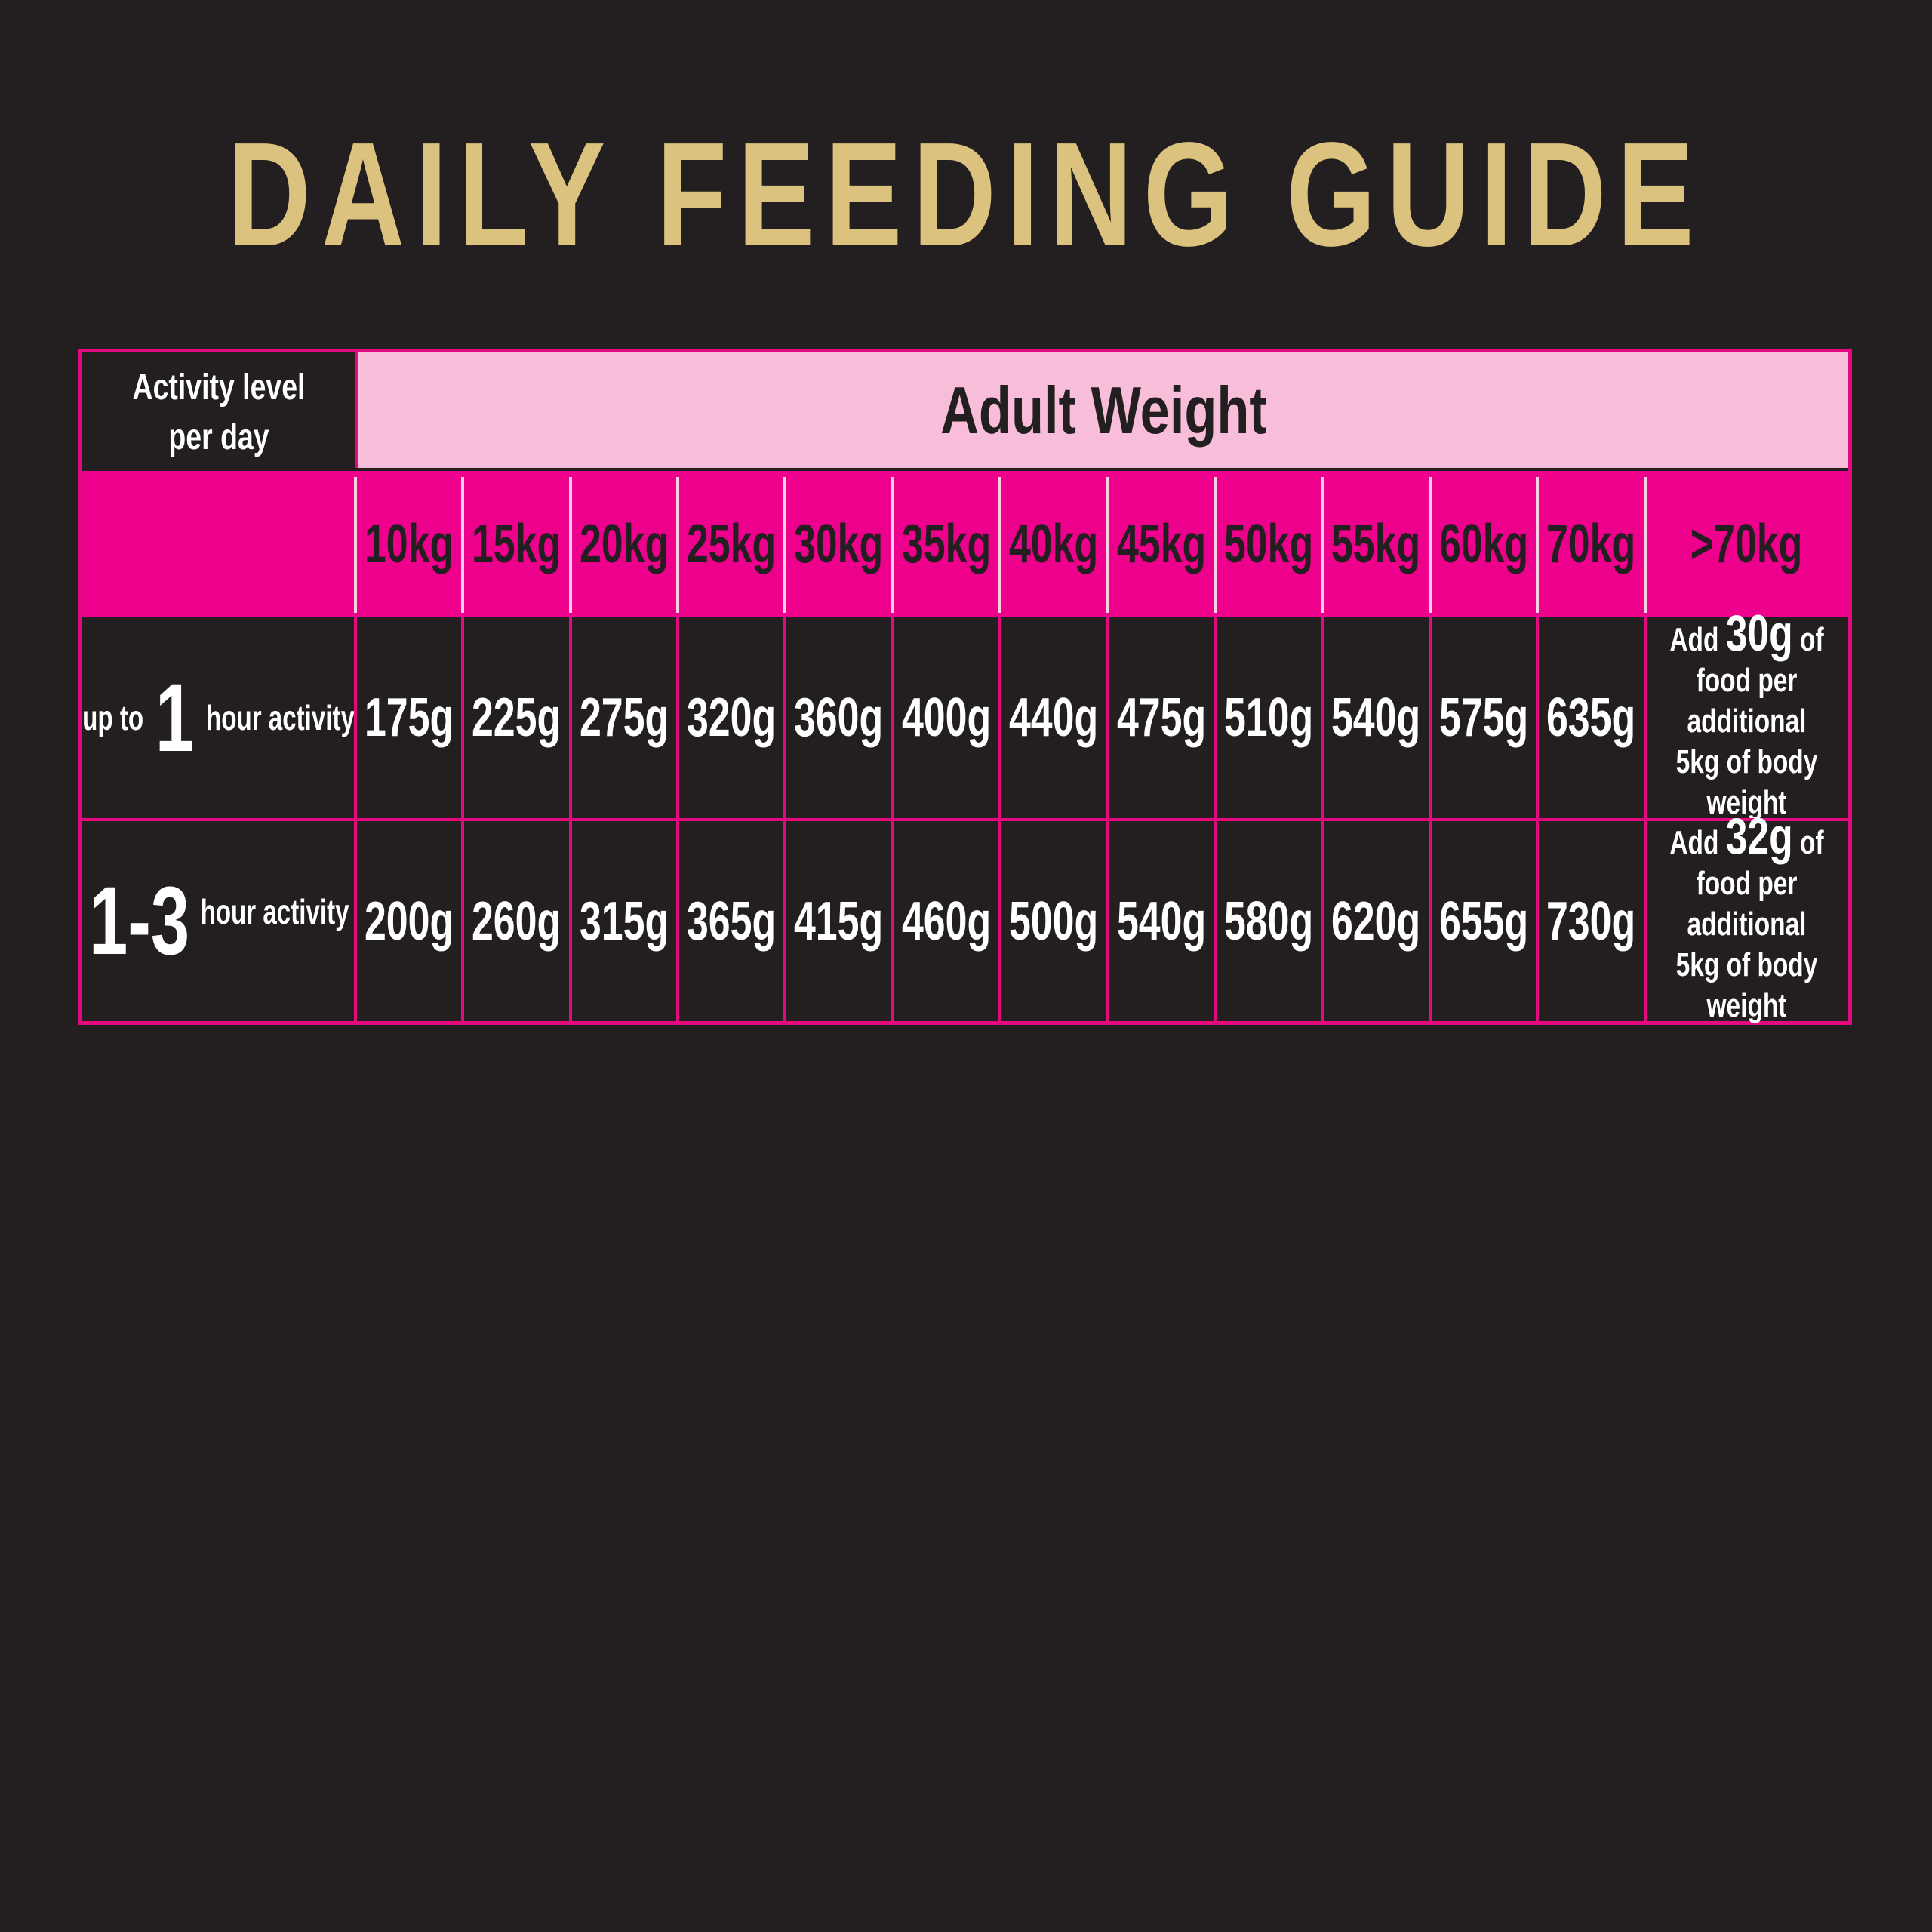 The height and width of the screenshot is (1932, 1932). Describe the element at coordinates (218, 921) in the screenshot. I see `activity-label: 1-3 hour activity` at that location.